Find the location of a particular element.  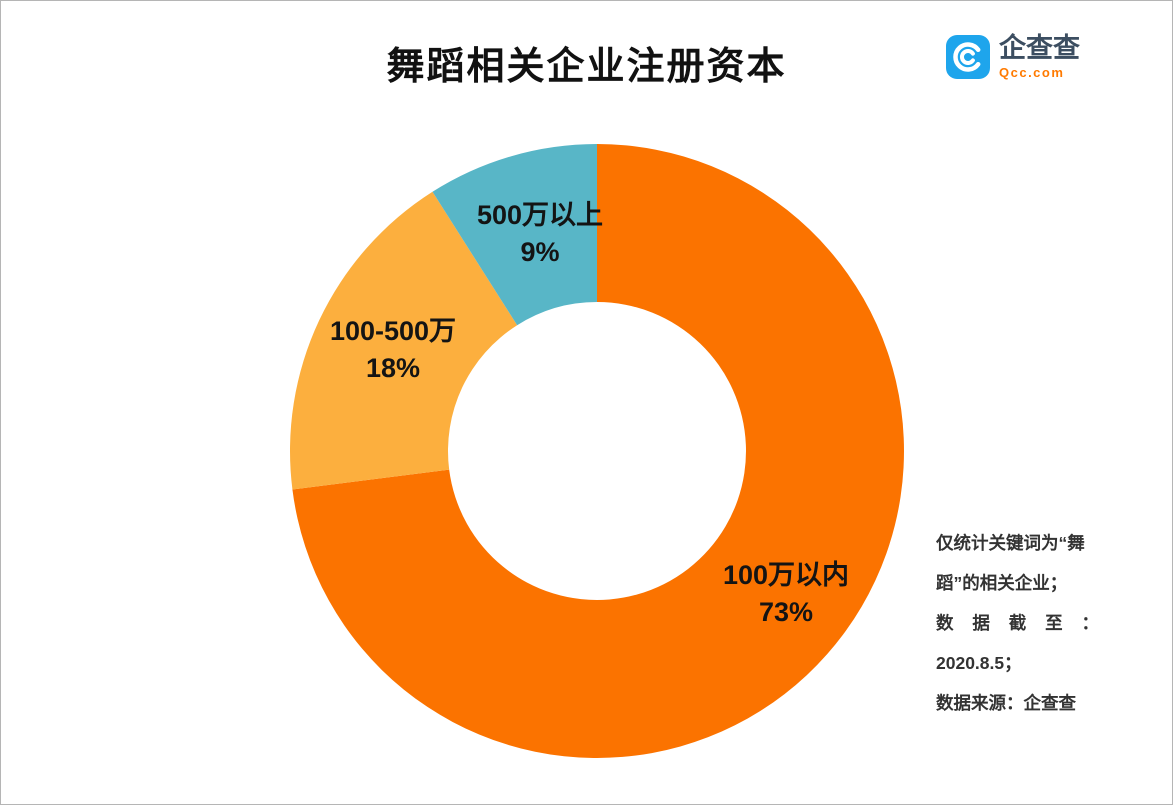

qcc-logo: 企查查 Qcc.com is located at coordinates (1012, 57).